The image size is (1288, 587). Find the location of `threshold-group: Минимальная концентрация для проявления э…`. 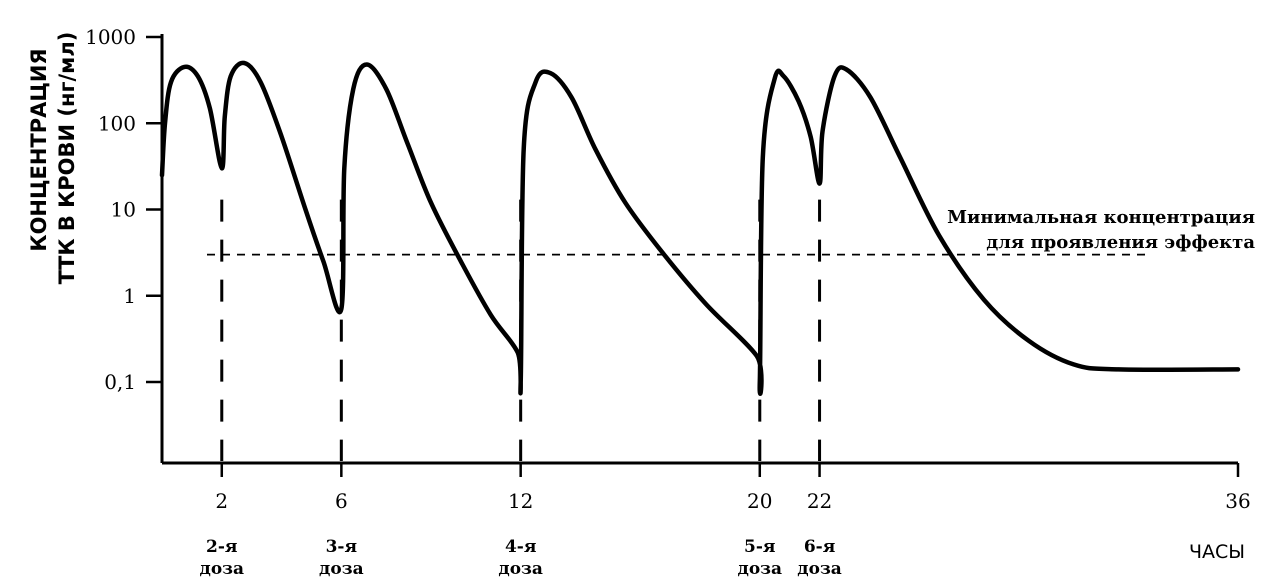

threshold-group: Минимальная концентрация для проявления э… is located at coordinates (731, 231).